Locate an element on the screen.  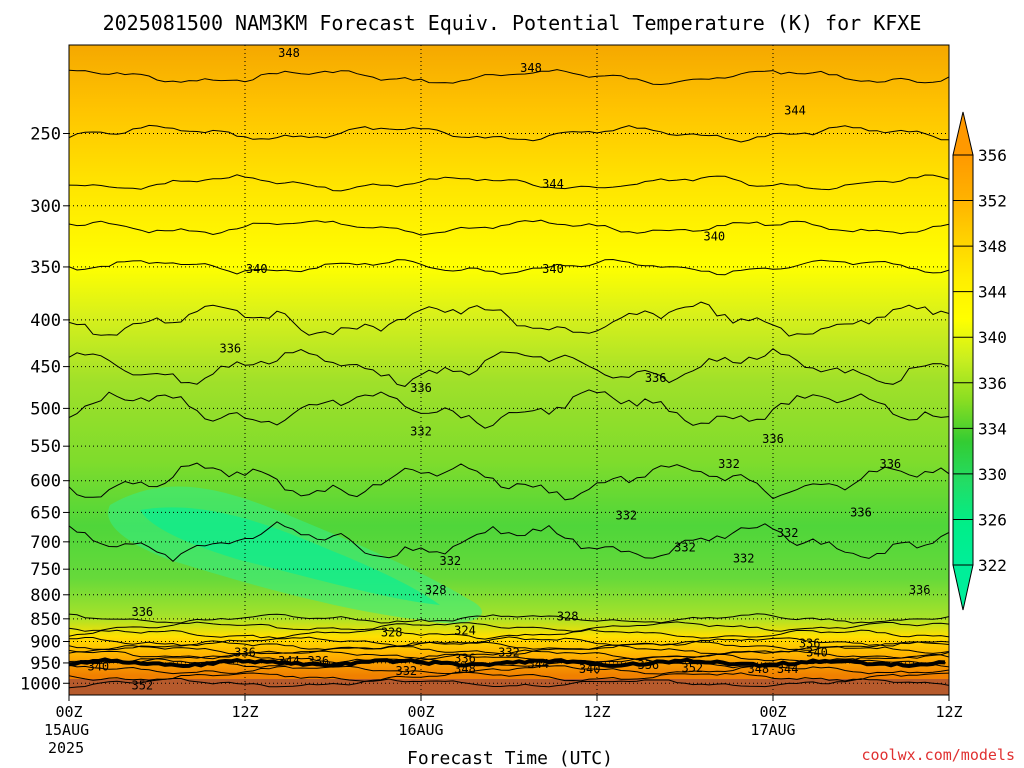
y-tick-label: 500 is located at coordinates (45, 409).